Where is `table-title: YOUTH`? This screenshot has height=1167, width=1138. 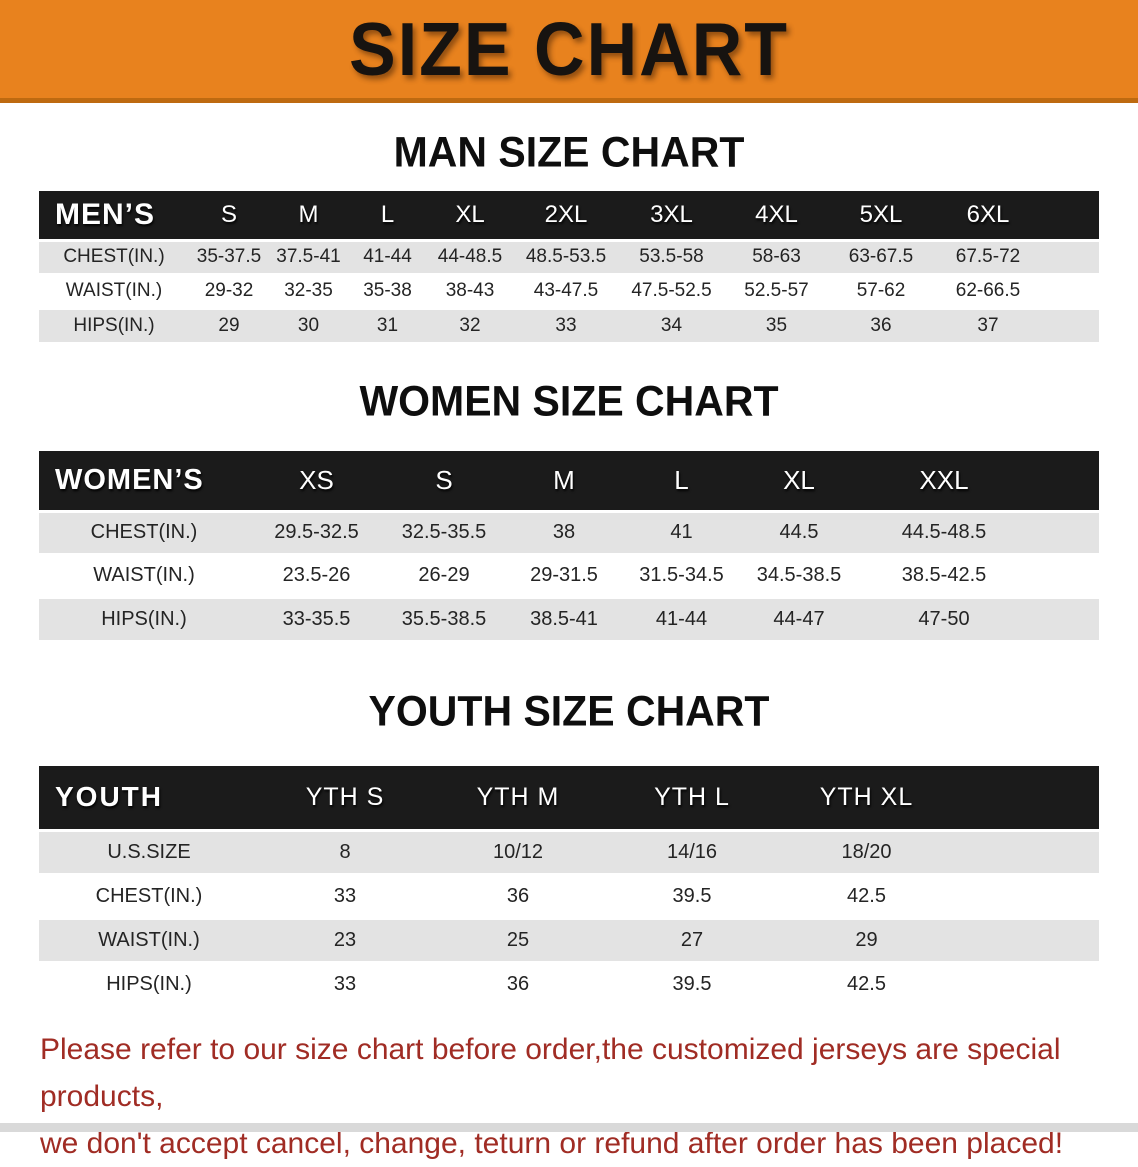 table-title: YOUTH is located at coordinates (149, 798).